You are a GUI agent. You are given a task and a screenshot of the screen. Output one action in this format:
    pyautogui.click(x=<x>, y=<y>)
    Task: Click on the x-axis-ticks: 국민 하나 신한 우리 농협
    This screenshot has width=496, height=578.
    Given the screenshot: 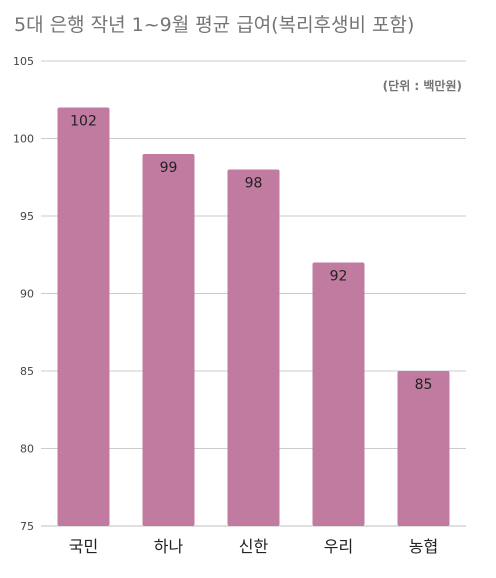 What is the action you would take?
    pyautogui.click(x=253, y=546)
    